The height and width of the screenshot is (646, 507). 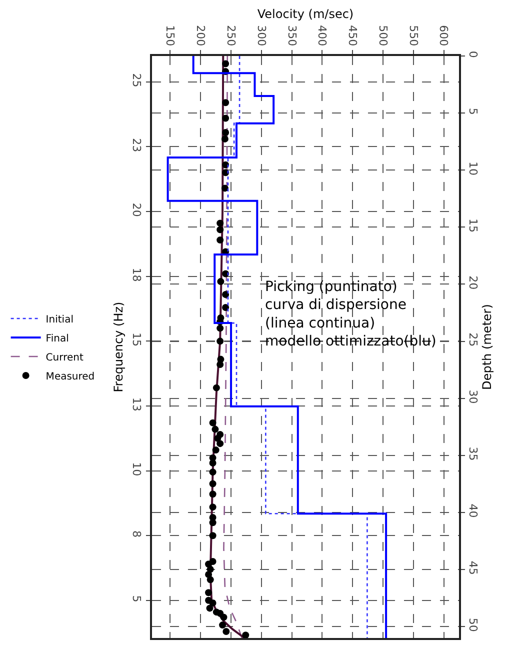 What do you see at coordinates (305, 13) in the screenshot?
I see `x-axis-title: Velocity (m/sec)` at bounding box center [305, 13].